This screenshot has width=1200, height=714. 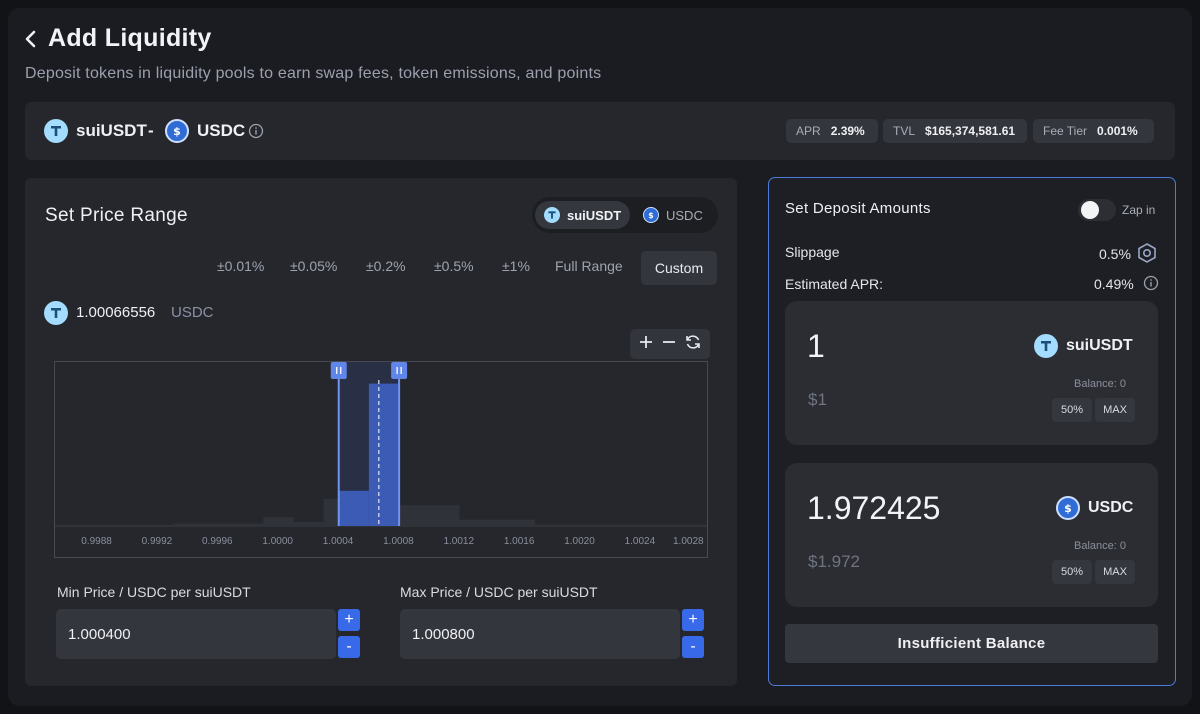 What do you see at coordinates (589, 266) in the screenshot?
I see `preset-full-range: Full Range` at bounding box center [589, 266].